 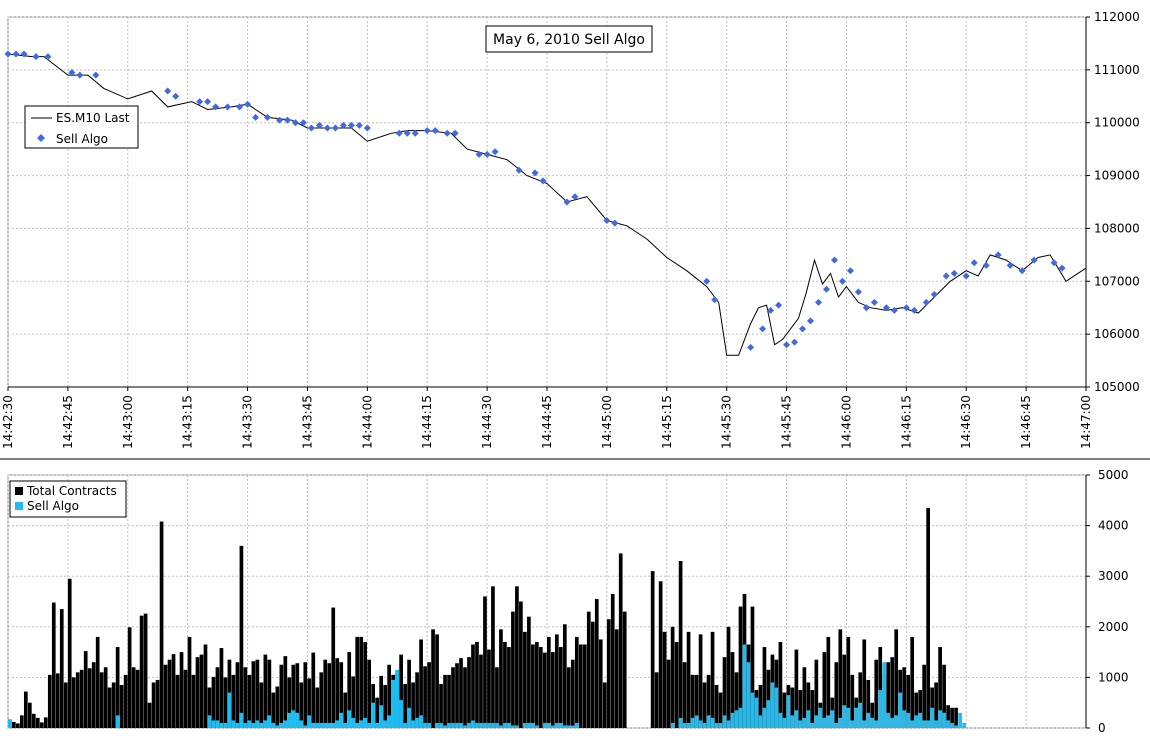 I want to click on volume-y-axis: 0 1000 2000 3000 4000 5000, so click(x=1107, y=601).